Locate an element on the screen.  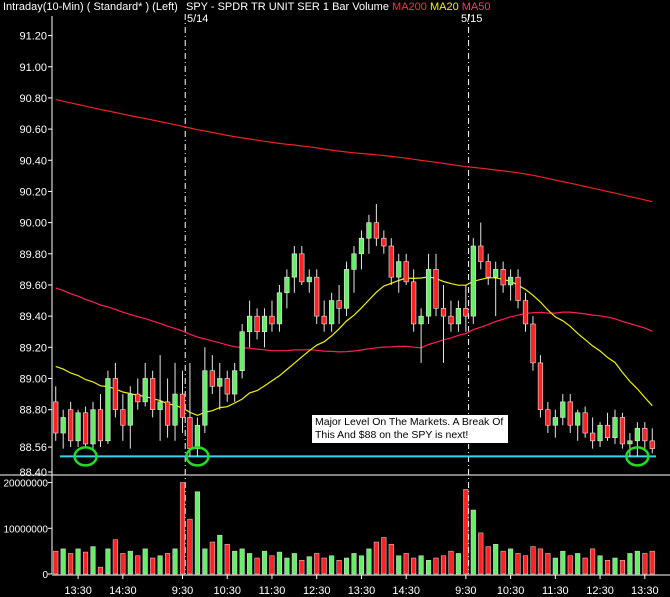
price-tick-label: 90.00 is located at coordinates (33, 224).